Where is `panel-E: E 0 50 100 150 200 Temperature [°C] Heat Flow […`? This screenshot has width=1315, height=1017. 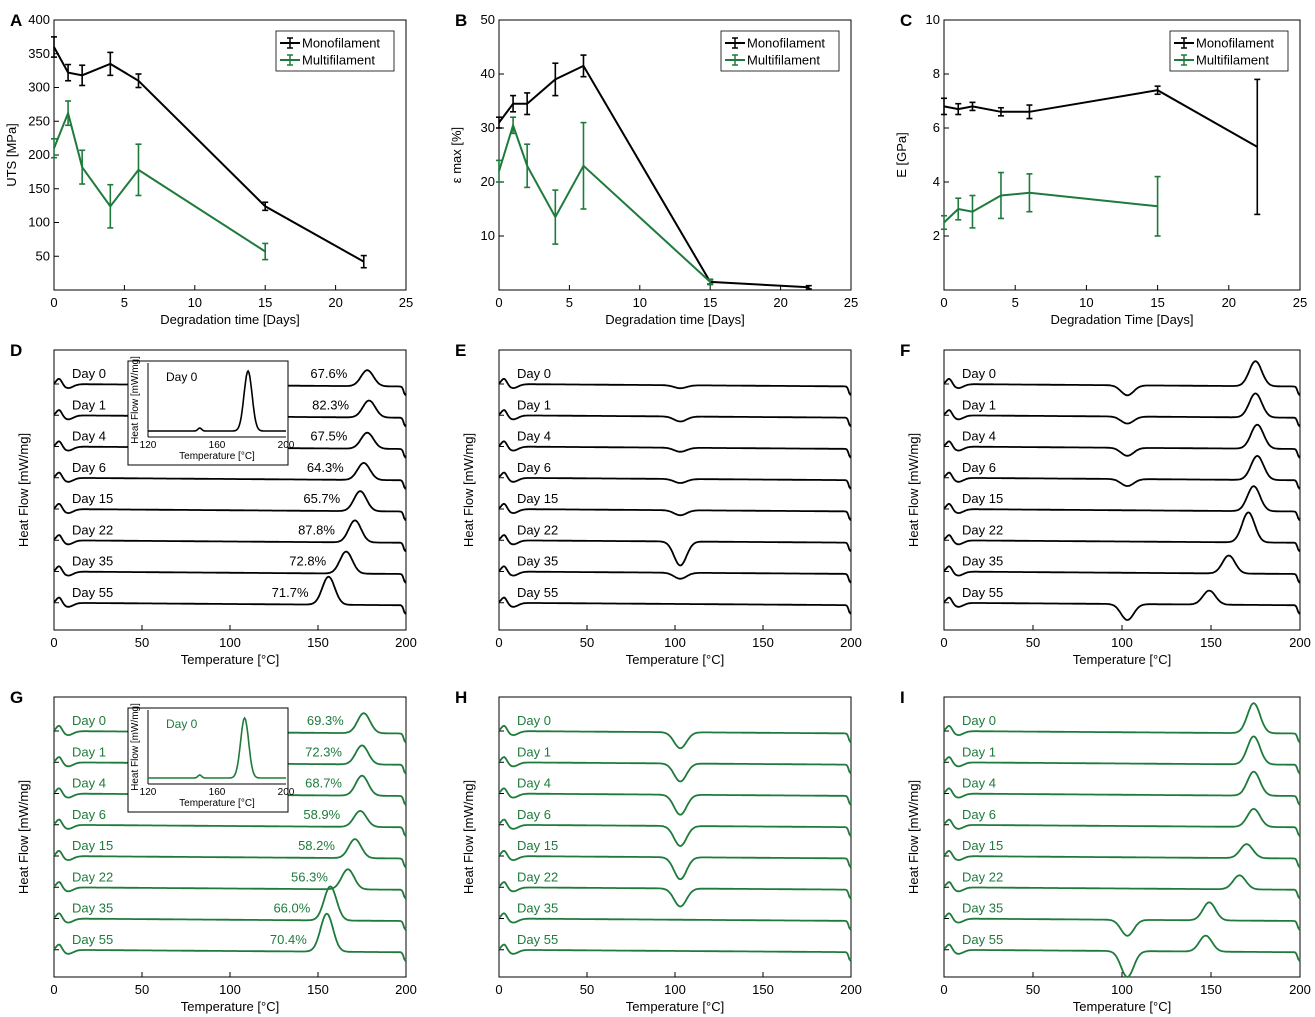
panel-E: E 0 50 100 150 200 Temperature [°C] Heat Flow [… is located at coordinates (658, 504).